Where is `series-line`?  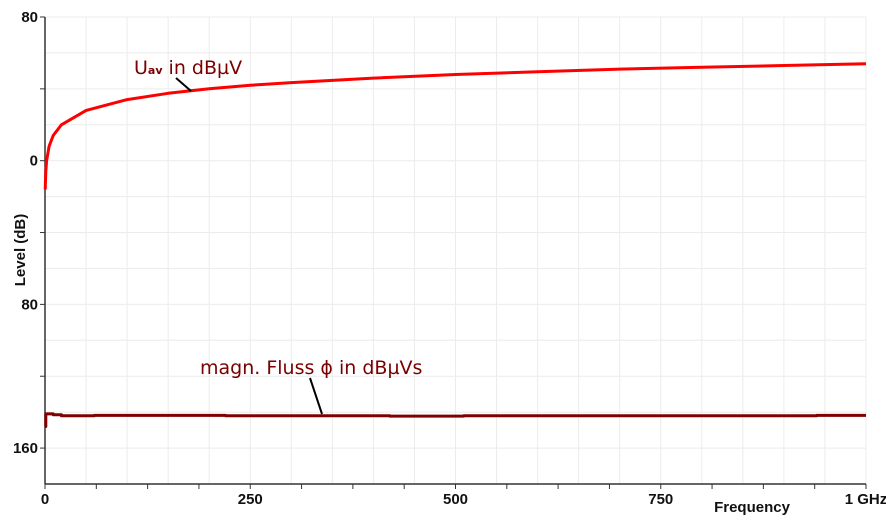
series-line is located at coordinates (455, 420).